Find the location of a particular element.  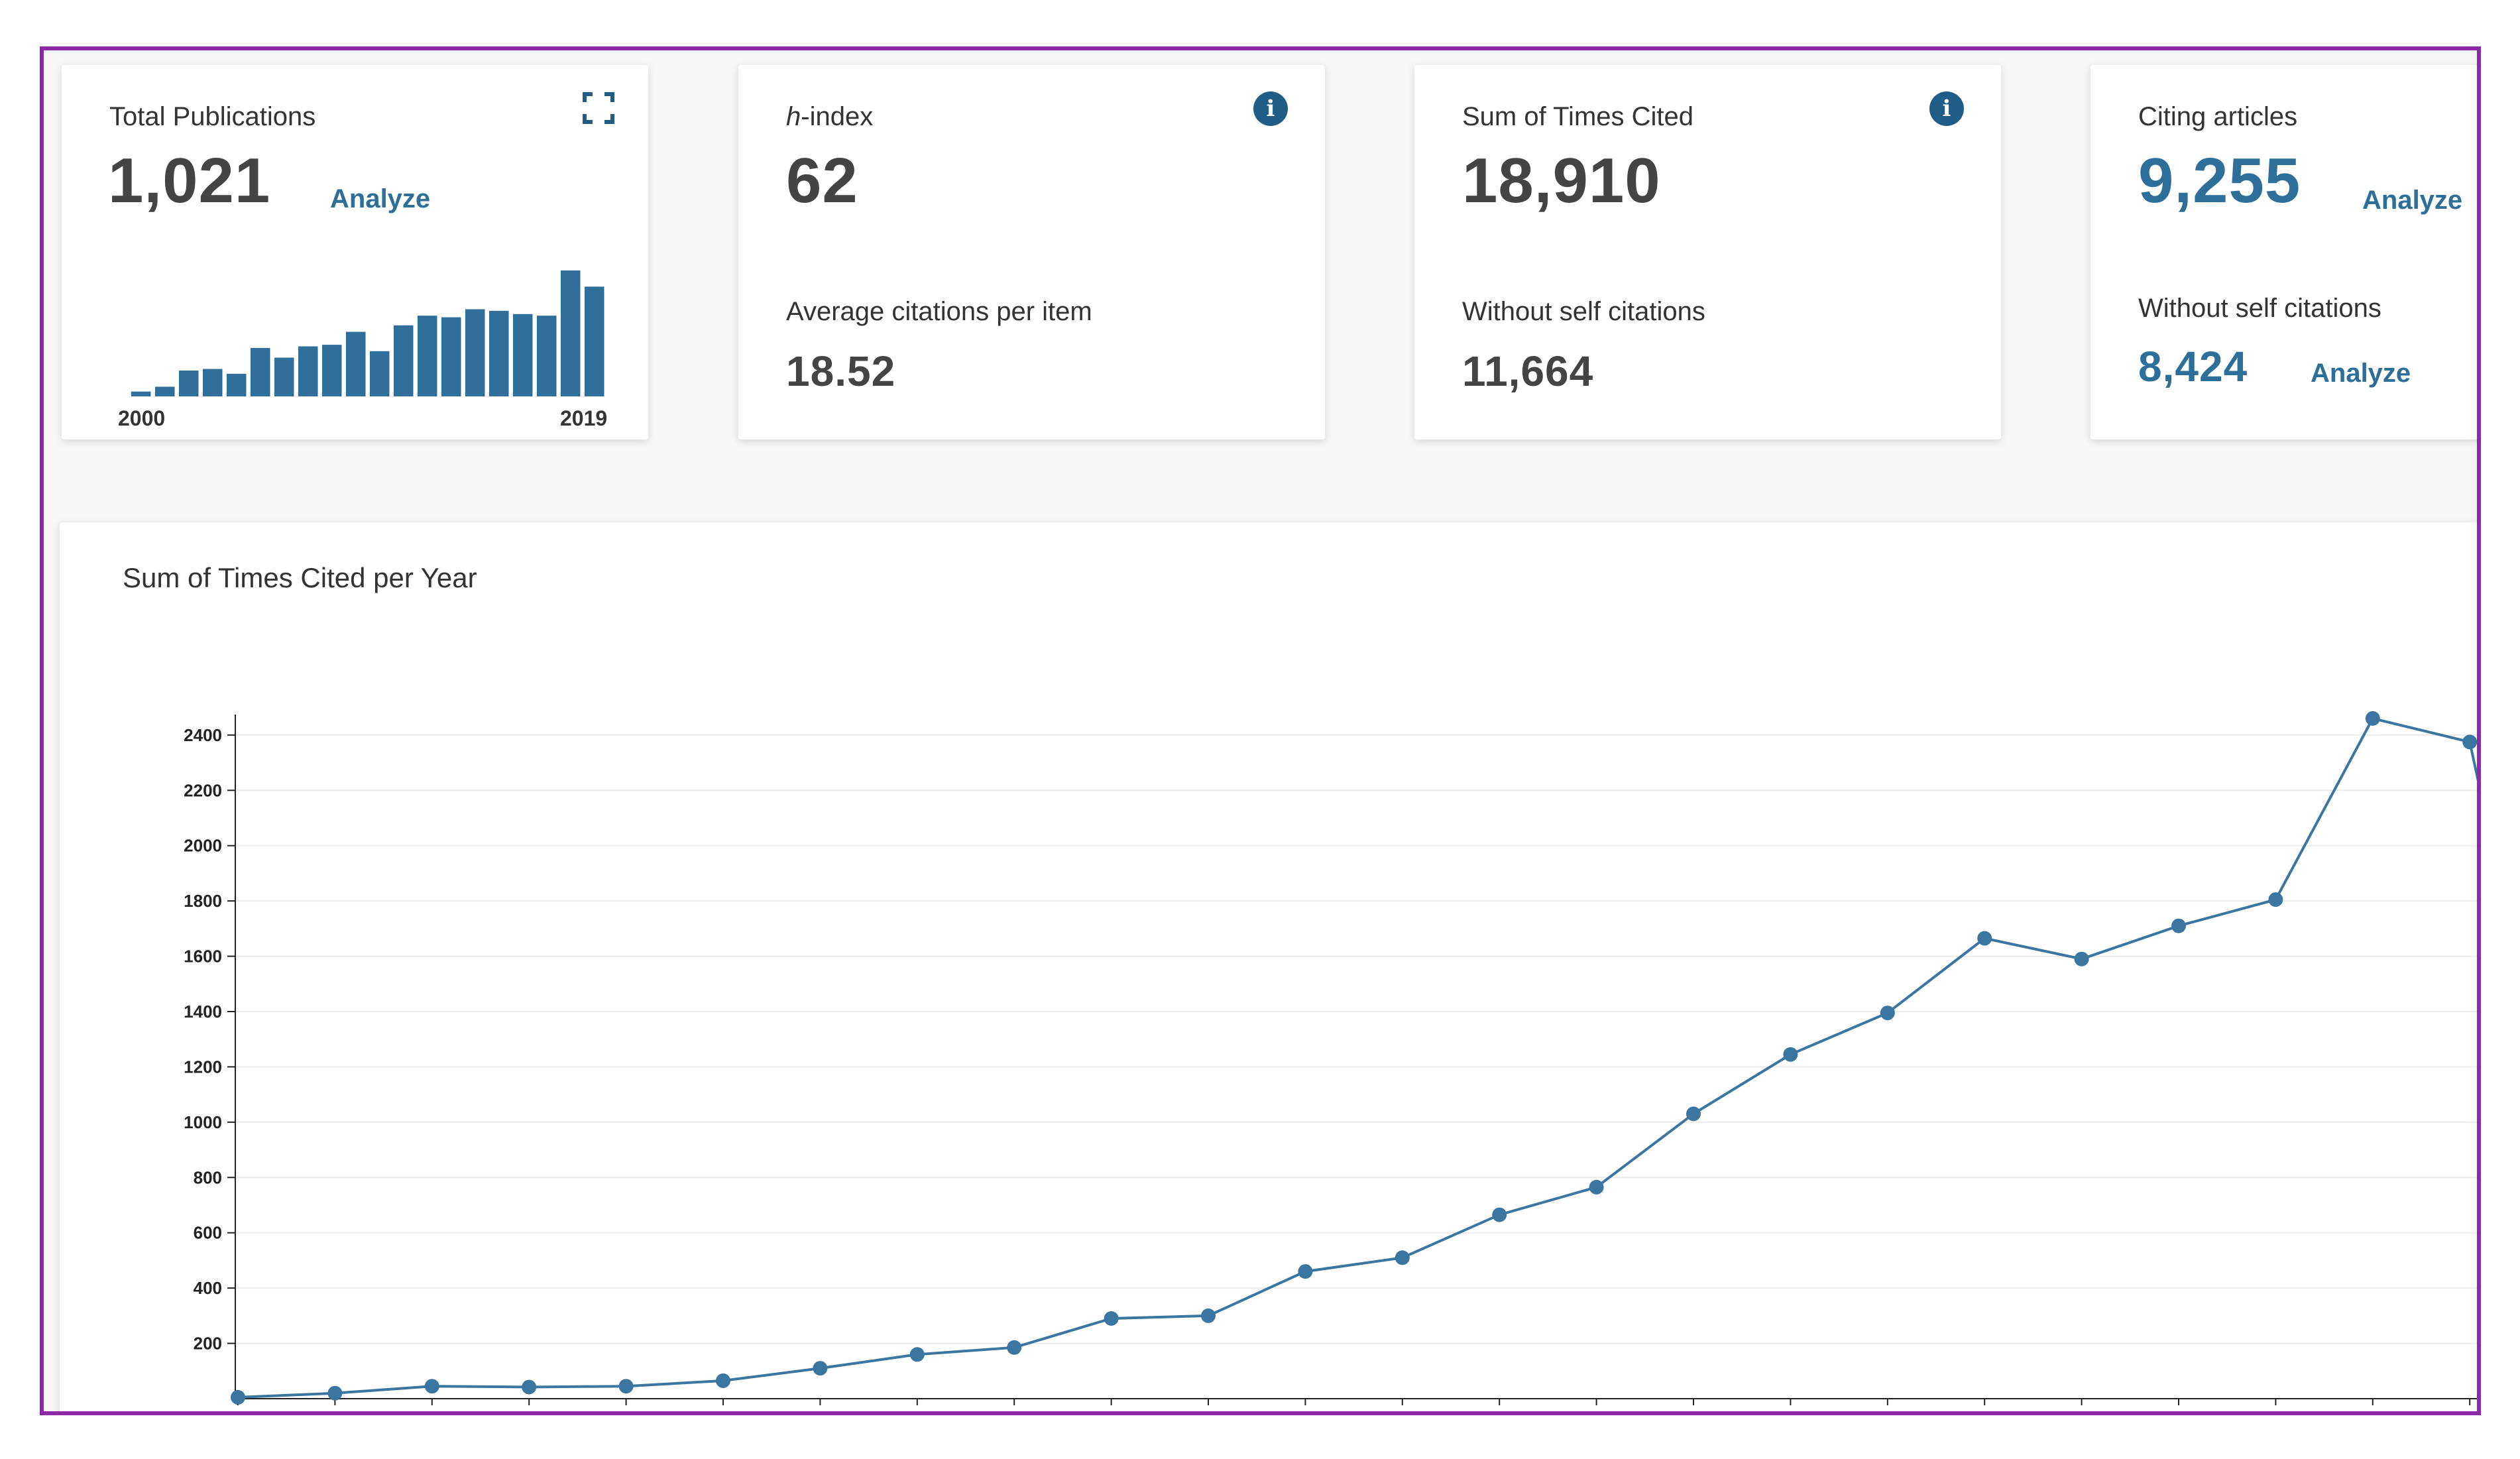

total-publications-value: 1,021 is located at coordinates (189, 180).